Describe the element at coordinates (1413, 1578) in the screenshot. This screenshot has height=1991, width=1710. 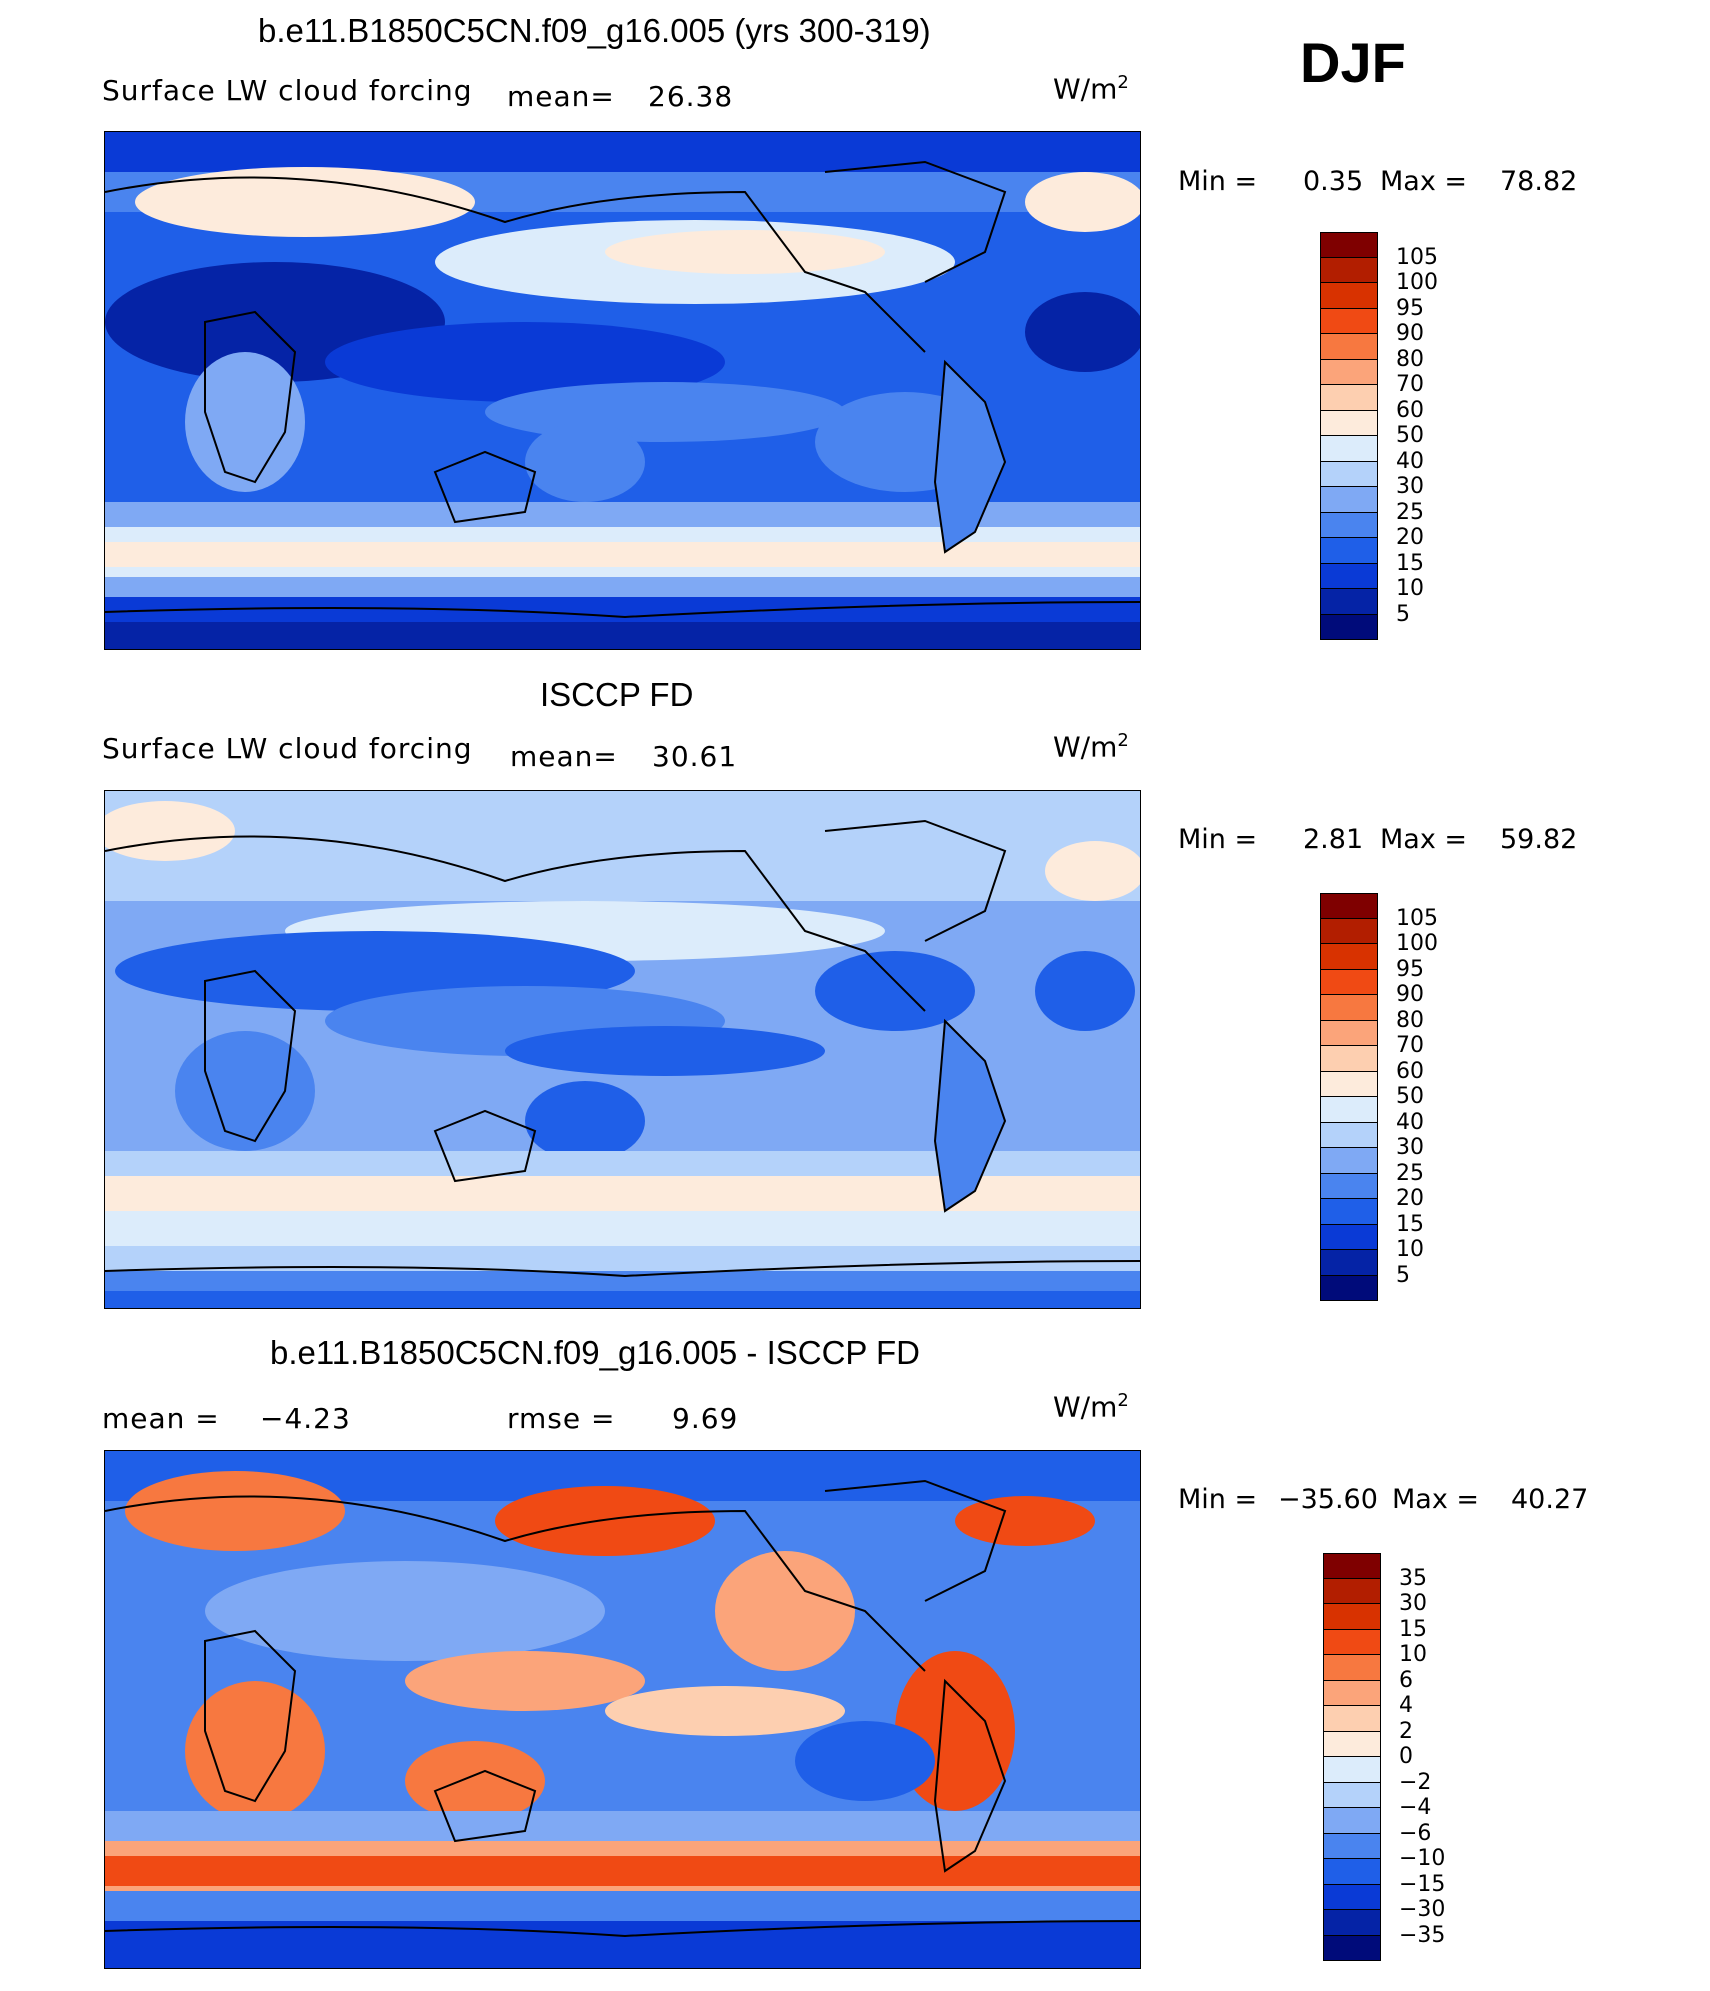
I see `colorbar-tick-label: 35` at that location.